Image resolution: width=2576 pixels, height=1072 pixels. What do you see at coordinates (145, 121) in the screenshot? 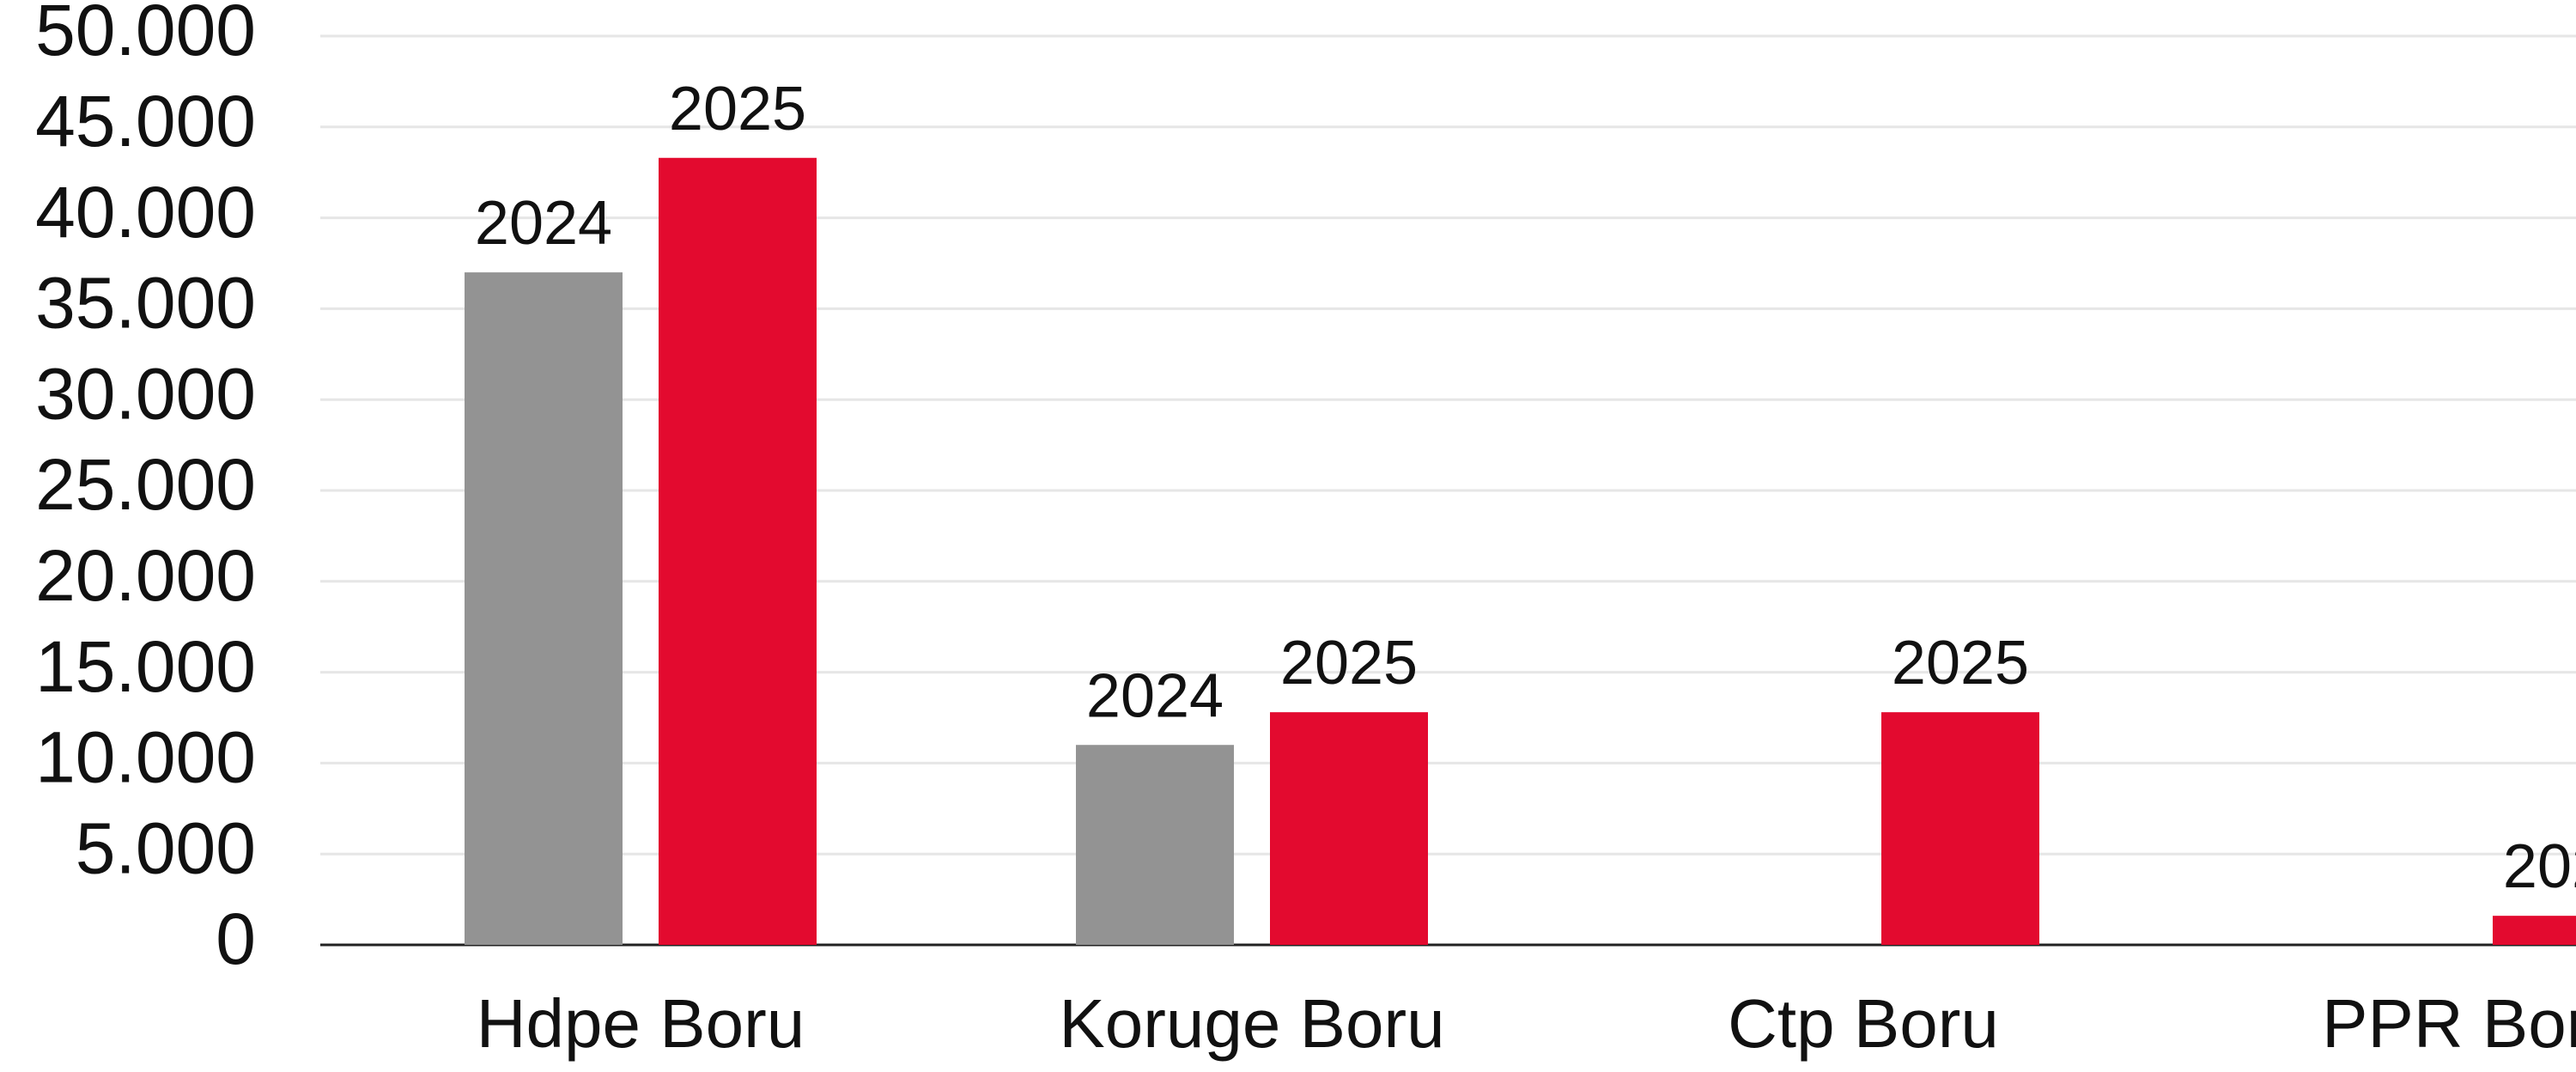
I see `y-tick-label: 45.000` at bounding box center [145, 121].